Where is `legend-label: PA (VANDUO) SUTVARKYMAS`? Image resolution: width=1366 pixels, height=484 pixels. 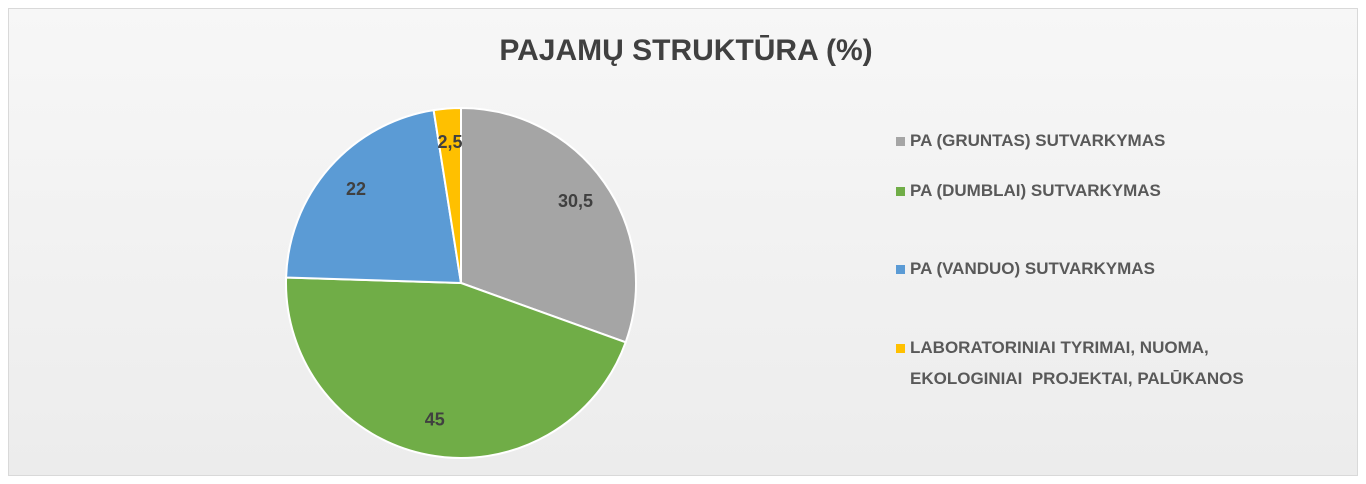
legend-label: PA (VANDUO) SUTVARKYMAS is located at coordinates (1032, 268).